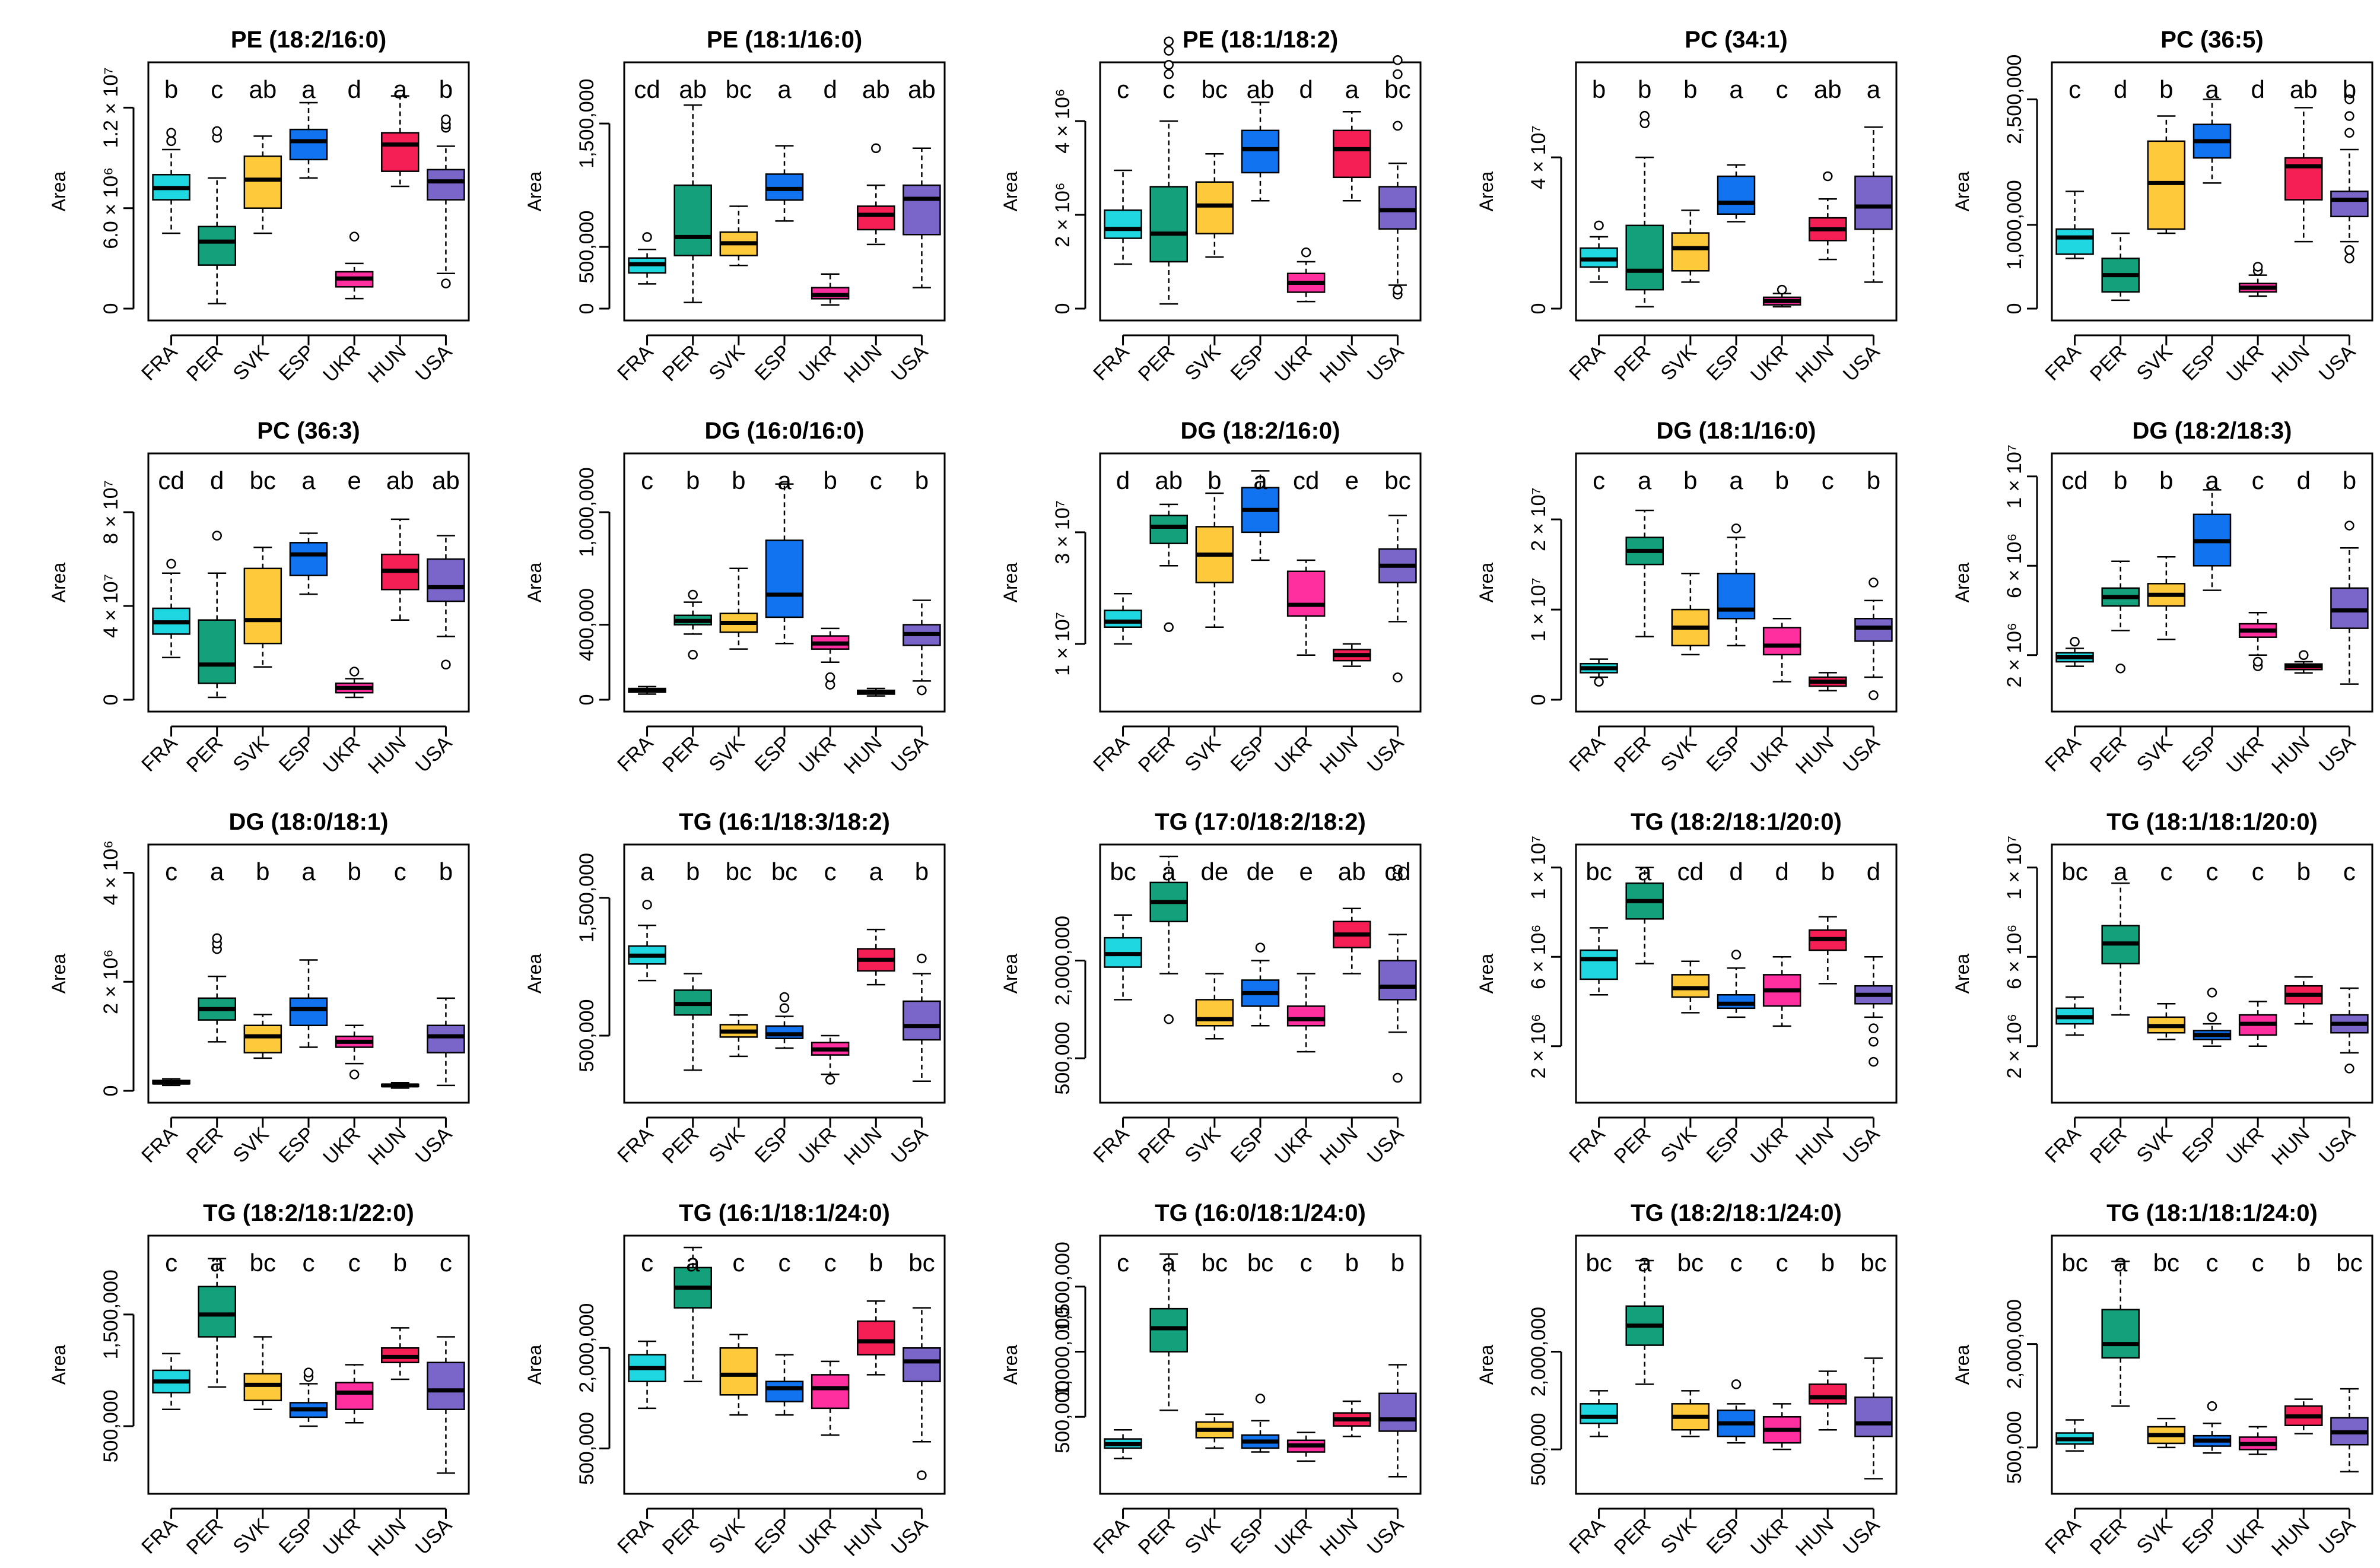 Image resolution: width=2380 pixels, height=1568 pixels. Describe the element at coordinates (1062, 960) in the screenshot. I see `y-tick-label: 2,000,000` at that location.